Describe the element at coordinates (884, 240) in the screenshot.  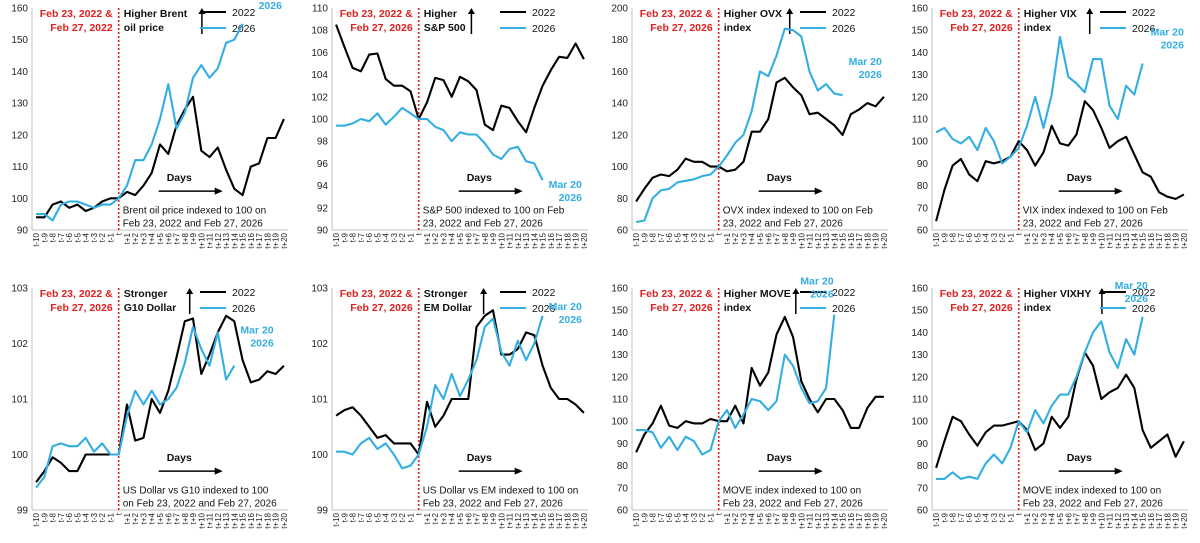
I see `x-tick-label: t+20` at that location.